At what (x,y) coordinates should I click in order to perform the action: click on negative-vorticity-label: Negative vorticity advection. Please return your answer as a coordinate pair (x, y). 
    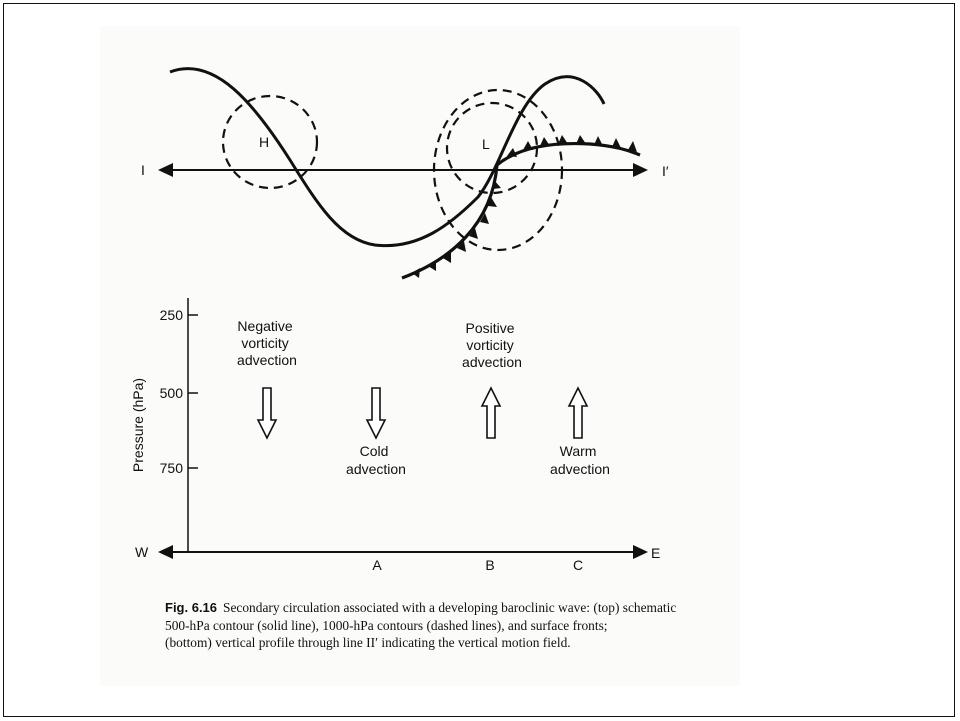
    Looking at the image, I should click on (267, 343).